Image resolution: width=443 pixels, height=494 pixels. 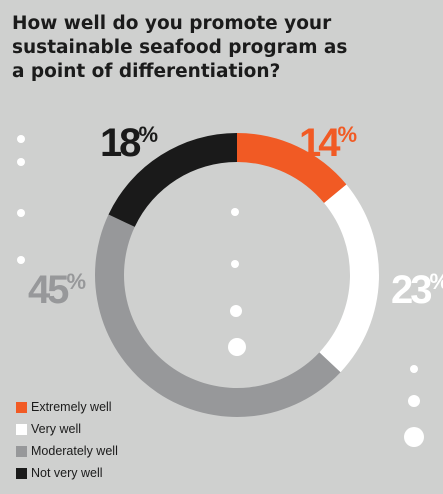 I want to click on legend-swatch-not-very-well, so click(x=21, y=473).